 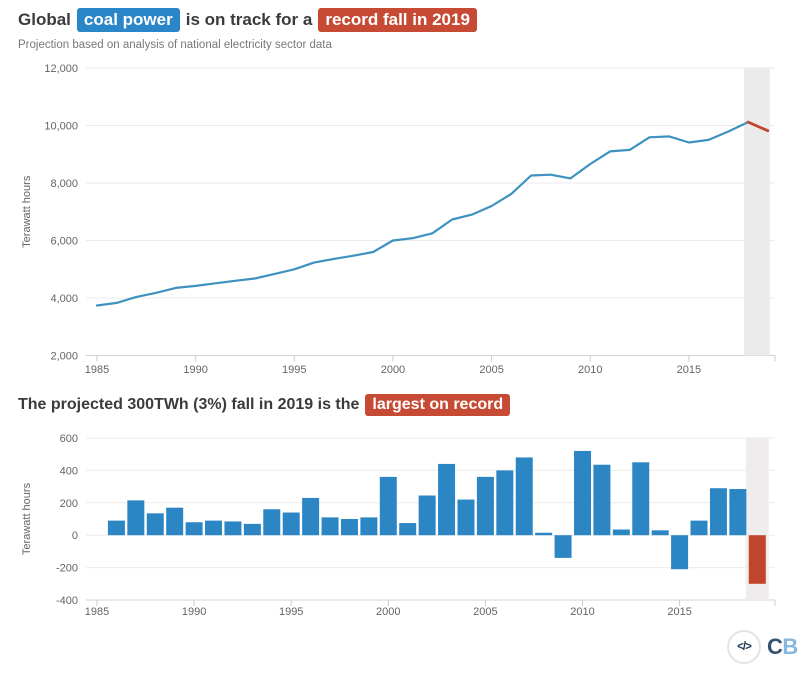 I want to click on svg-text: -400, so click(x=67, y=601).